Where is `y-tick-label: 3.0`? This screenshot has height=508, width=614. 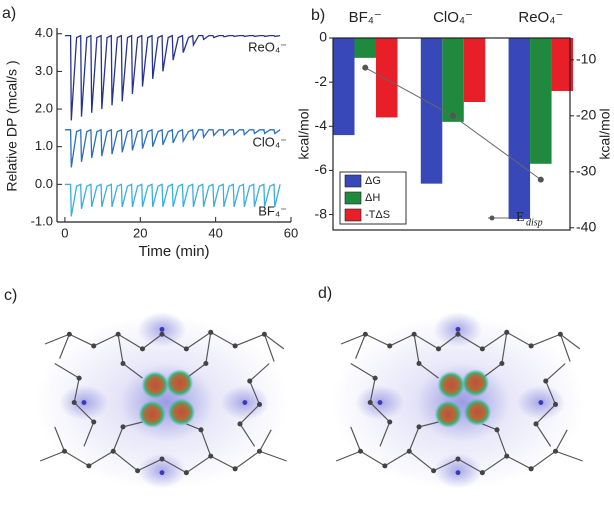 y-tick-label: 3.0 is located at coordinates (44, 70).